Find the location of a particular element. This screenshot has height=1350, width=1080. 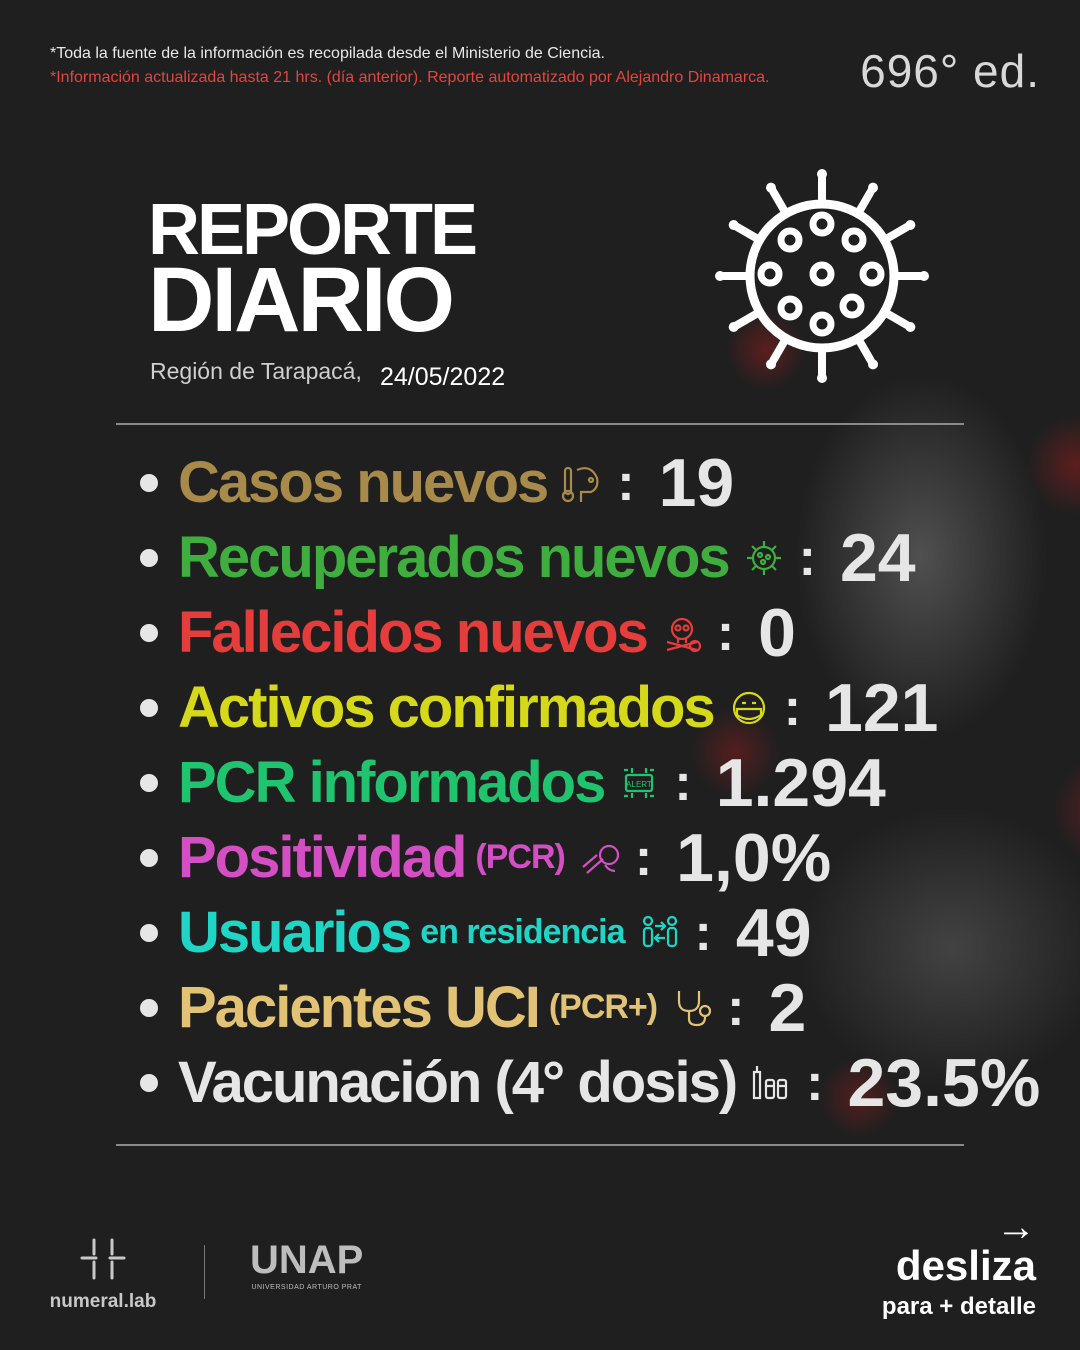

stat-sublabel: (PCR+) is located at coordinates (603, 1007).